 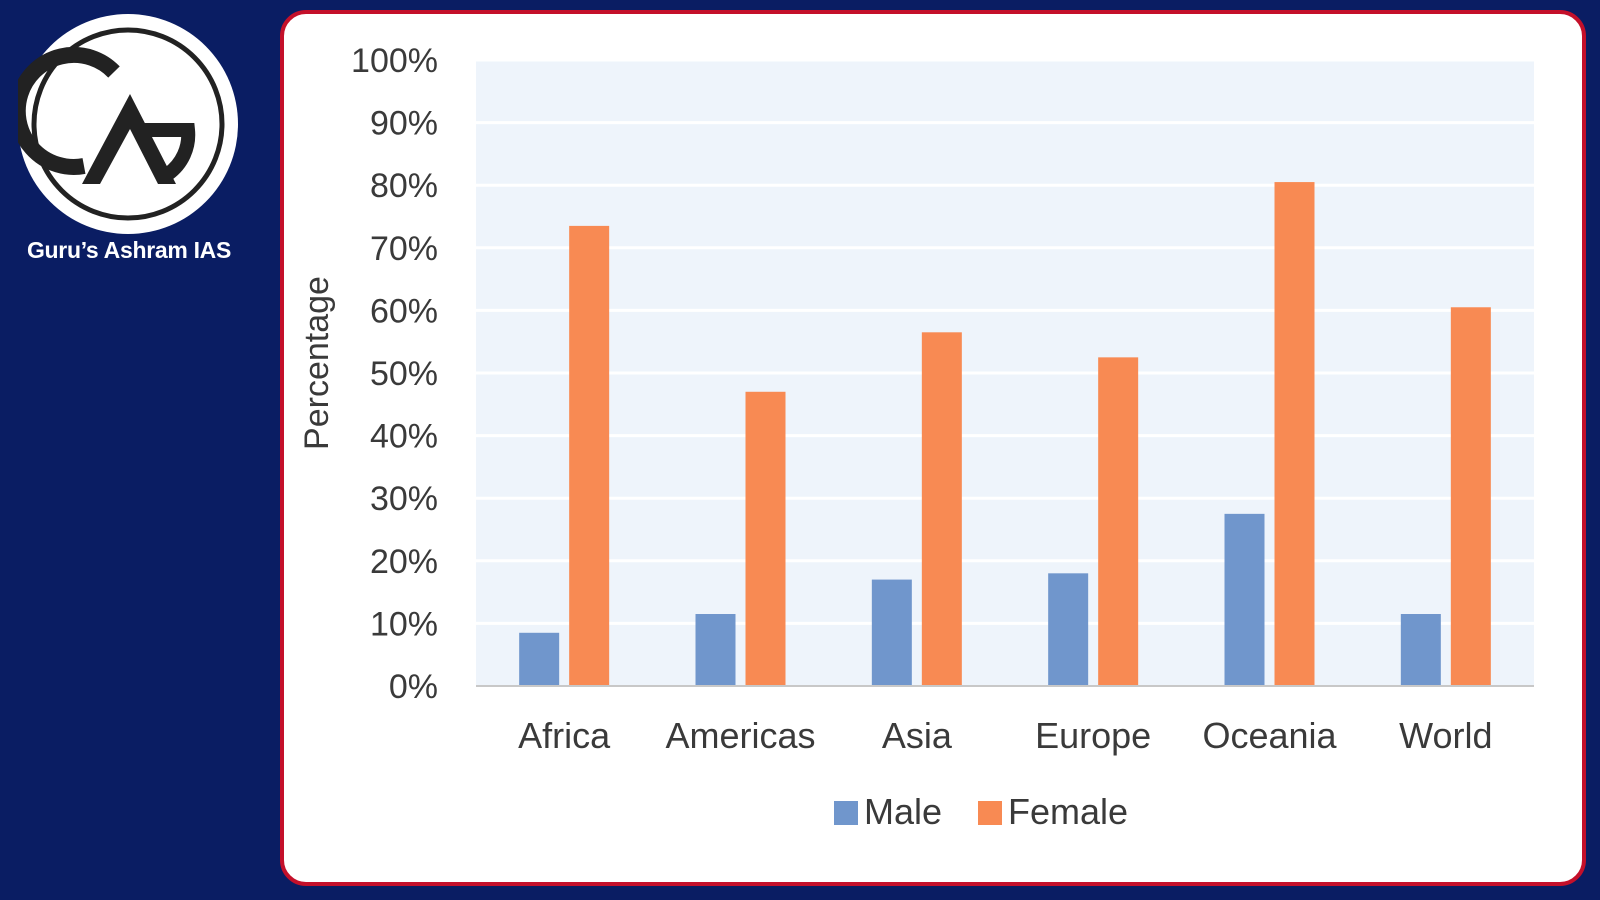 What do you see at coordinates (128, 124) in the screenshot?
I see `ga-monogram-logo-icon` at bounding box center [128, 124].